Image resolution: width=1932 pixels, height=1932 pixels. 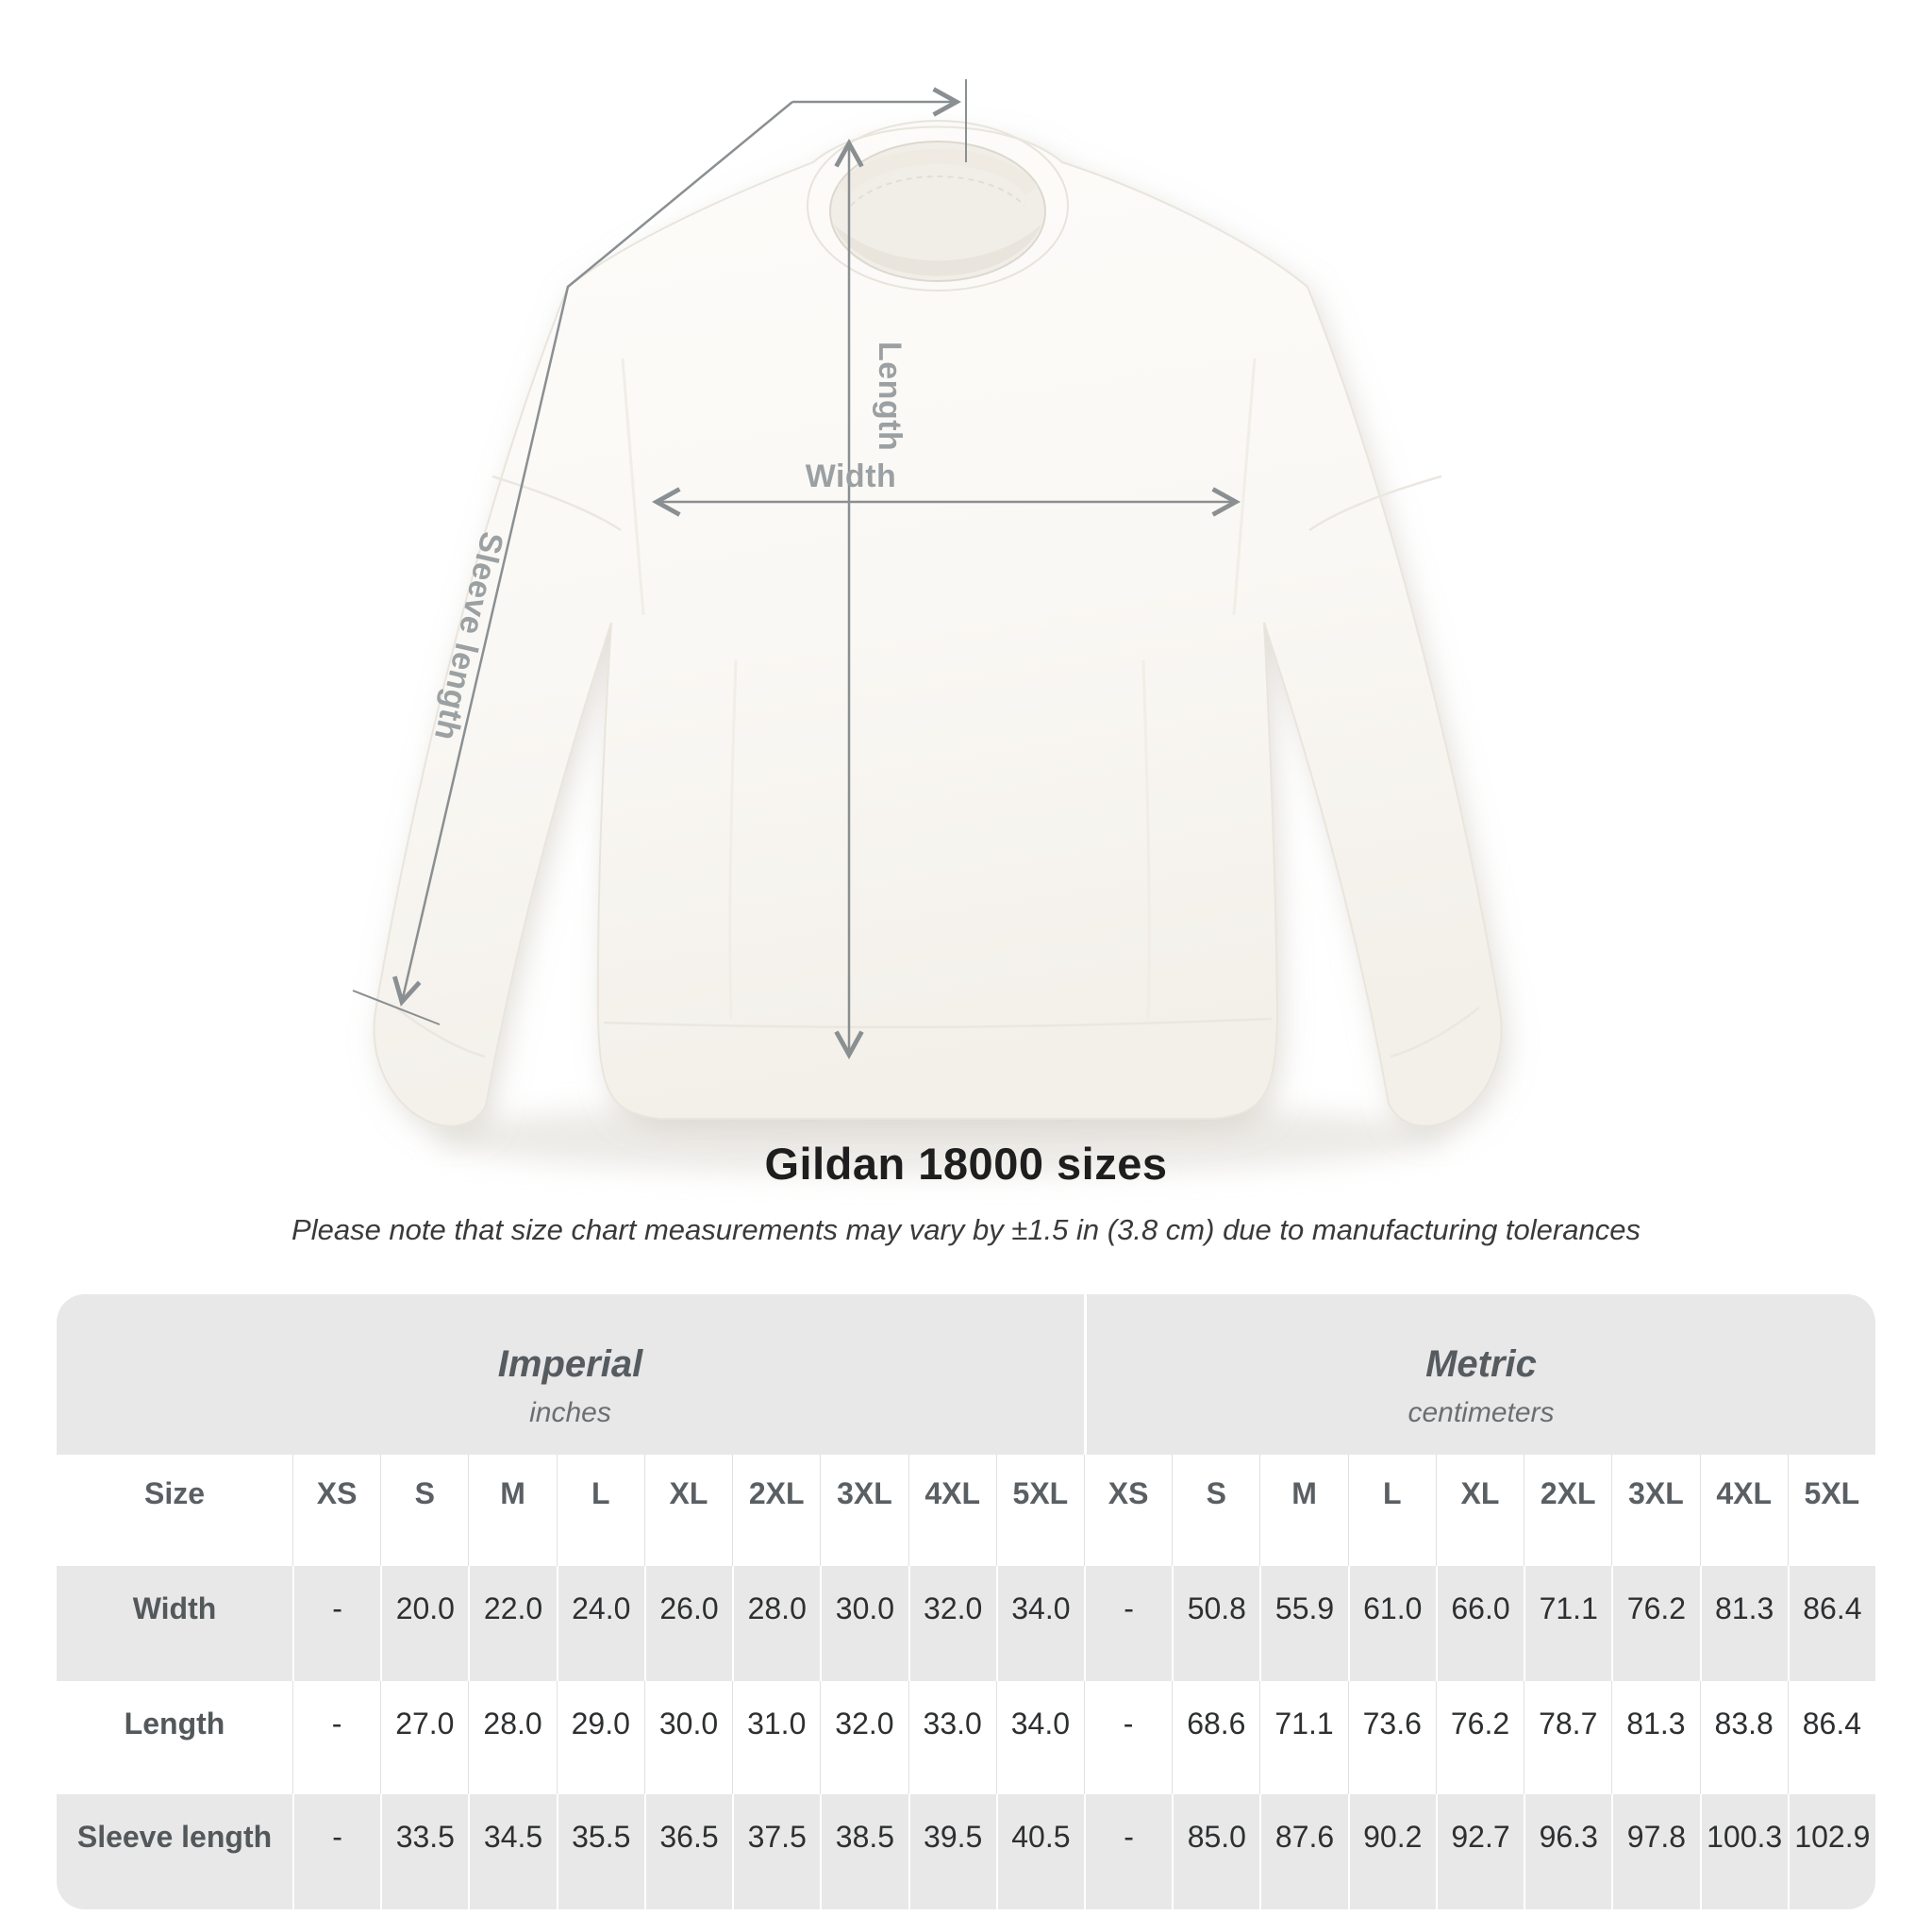 I want to click on size-value-cell: 55.9, so click(x=1304, y=1623).